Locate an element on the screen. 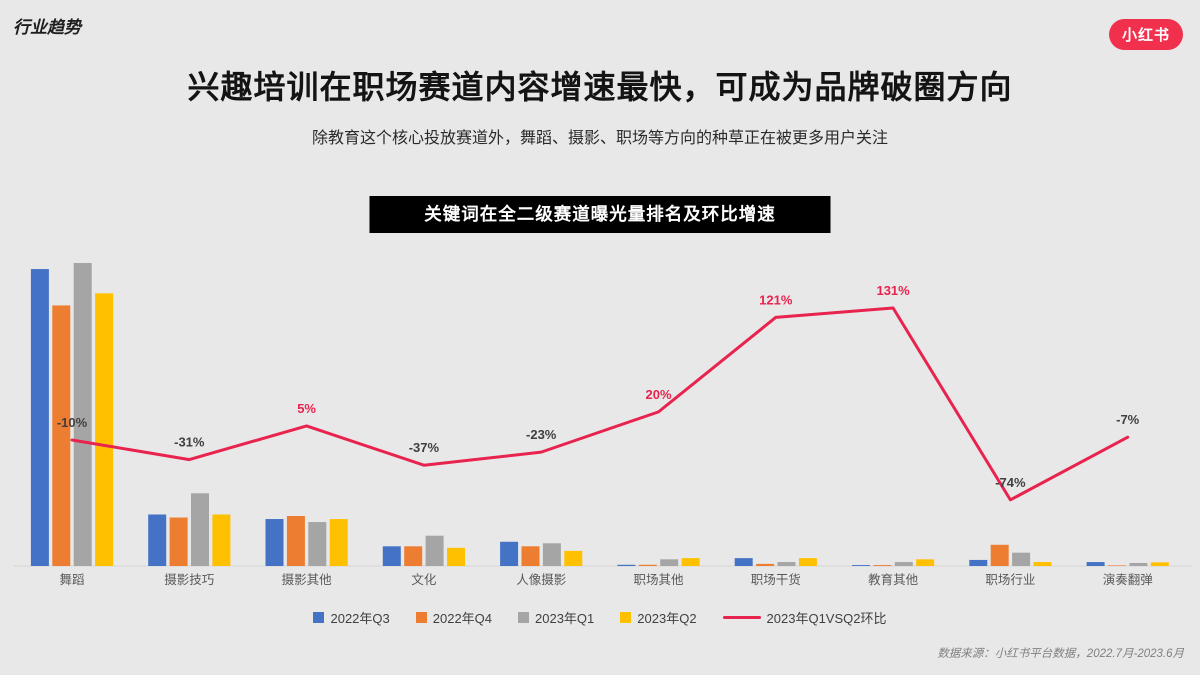  xiaohongshu-logo: 小红书 is located at coordinates (1145, 34).